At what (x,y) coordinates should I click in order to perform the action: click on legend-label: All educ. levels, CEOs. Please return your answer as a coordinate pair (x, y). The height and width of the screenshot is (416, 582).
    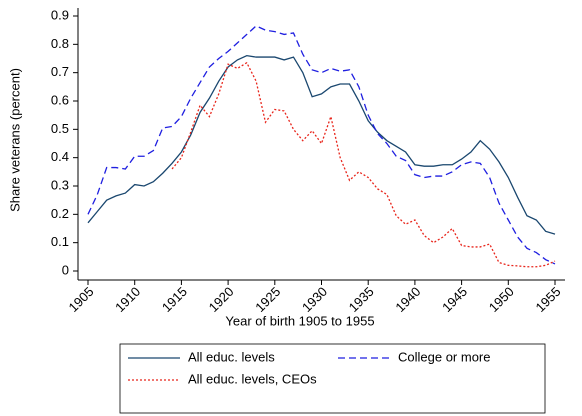
    Looking at the image, I should click on (252, 378).